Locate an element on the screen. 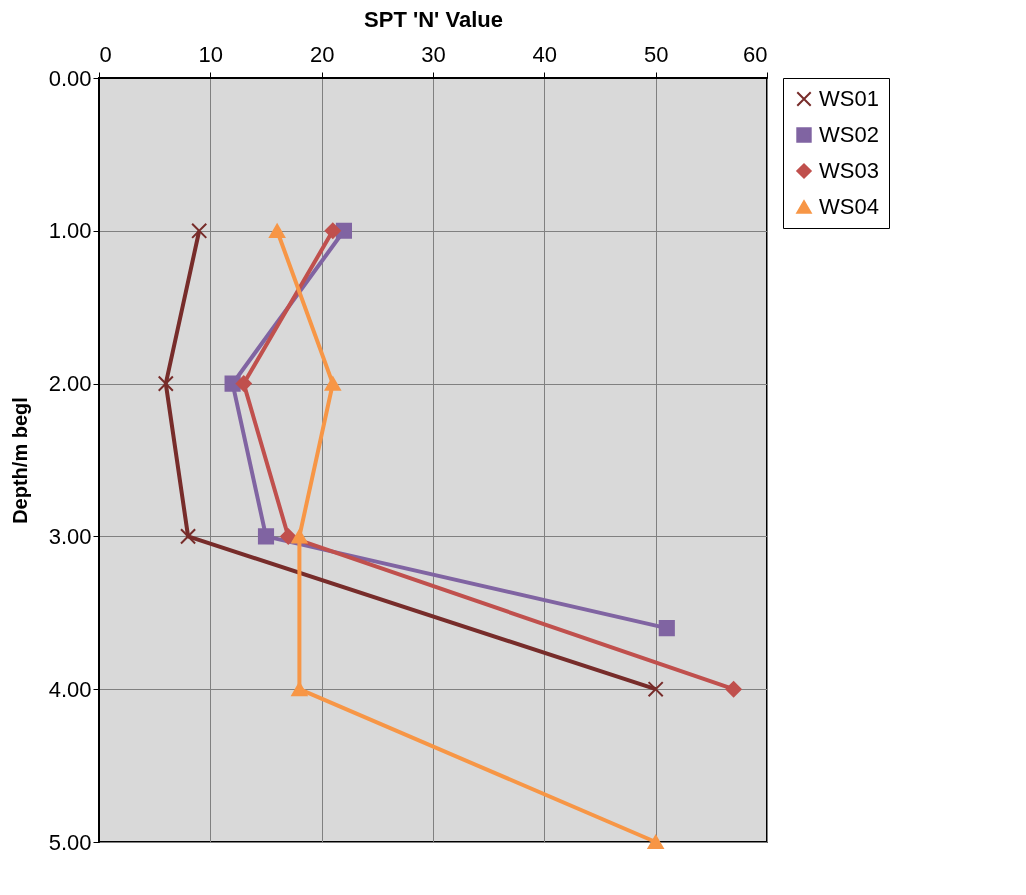 The width and height of the screenshot is (1026, 895). legend-label: WS04 is located at coordinates (849, 206).